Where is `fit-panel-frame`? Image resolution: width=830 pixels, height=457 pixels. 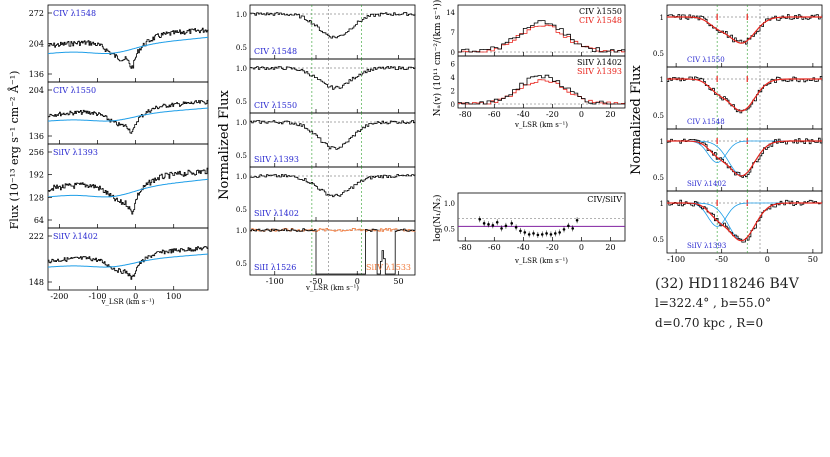 fit-panel-frame is located at coordinates (744, 222).